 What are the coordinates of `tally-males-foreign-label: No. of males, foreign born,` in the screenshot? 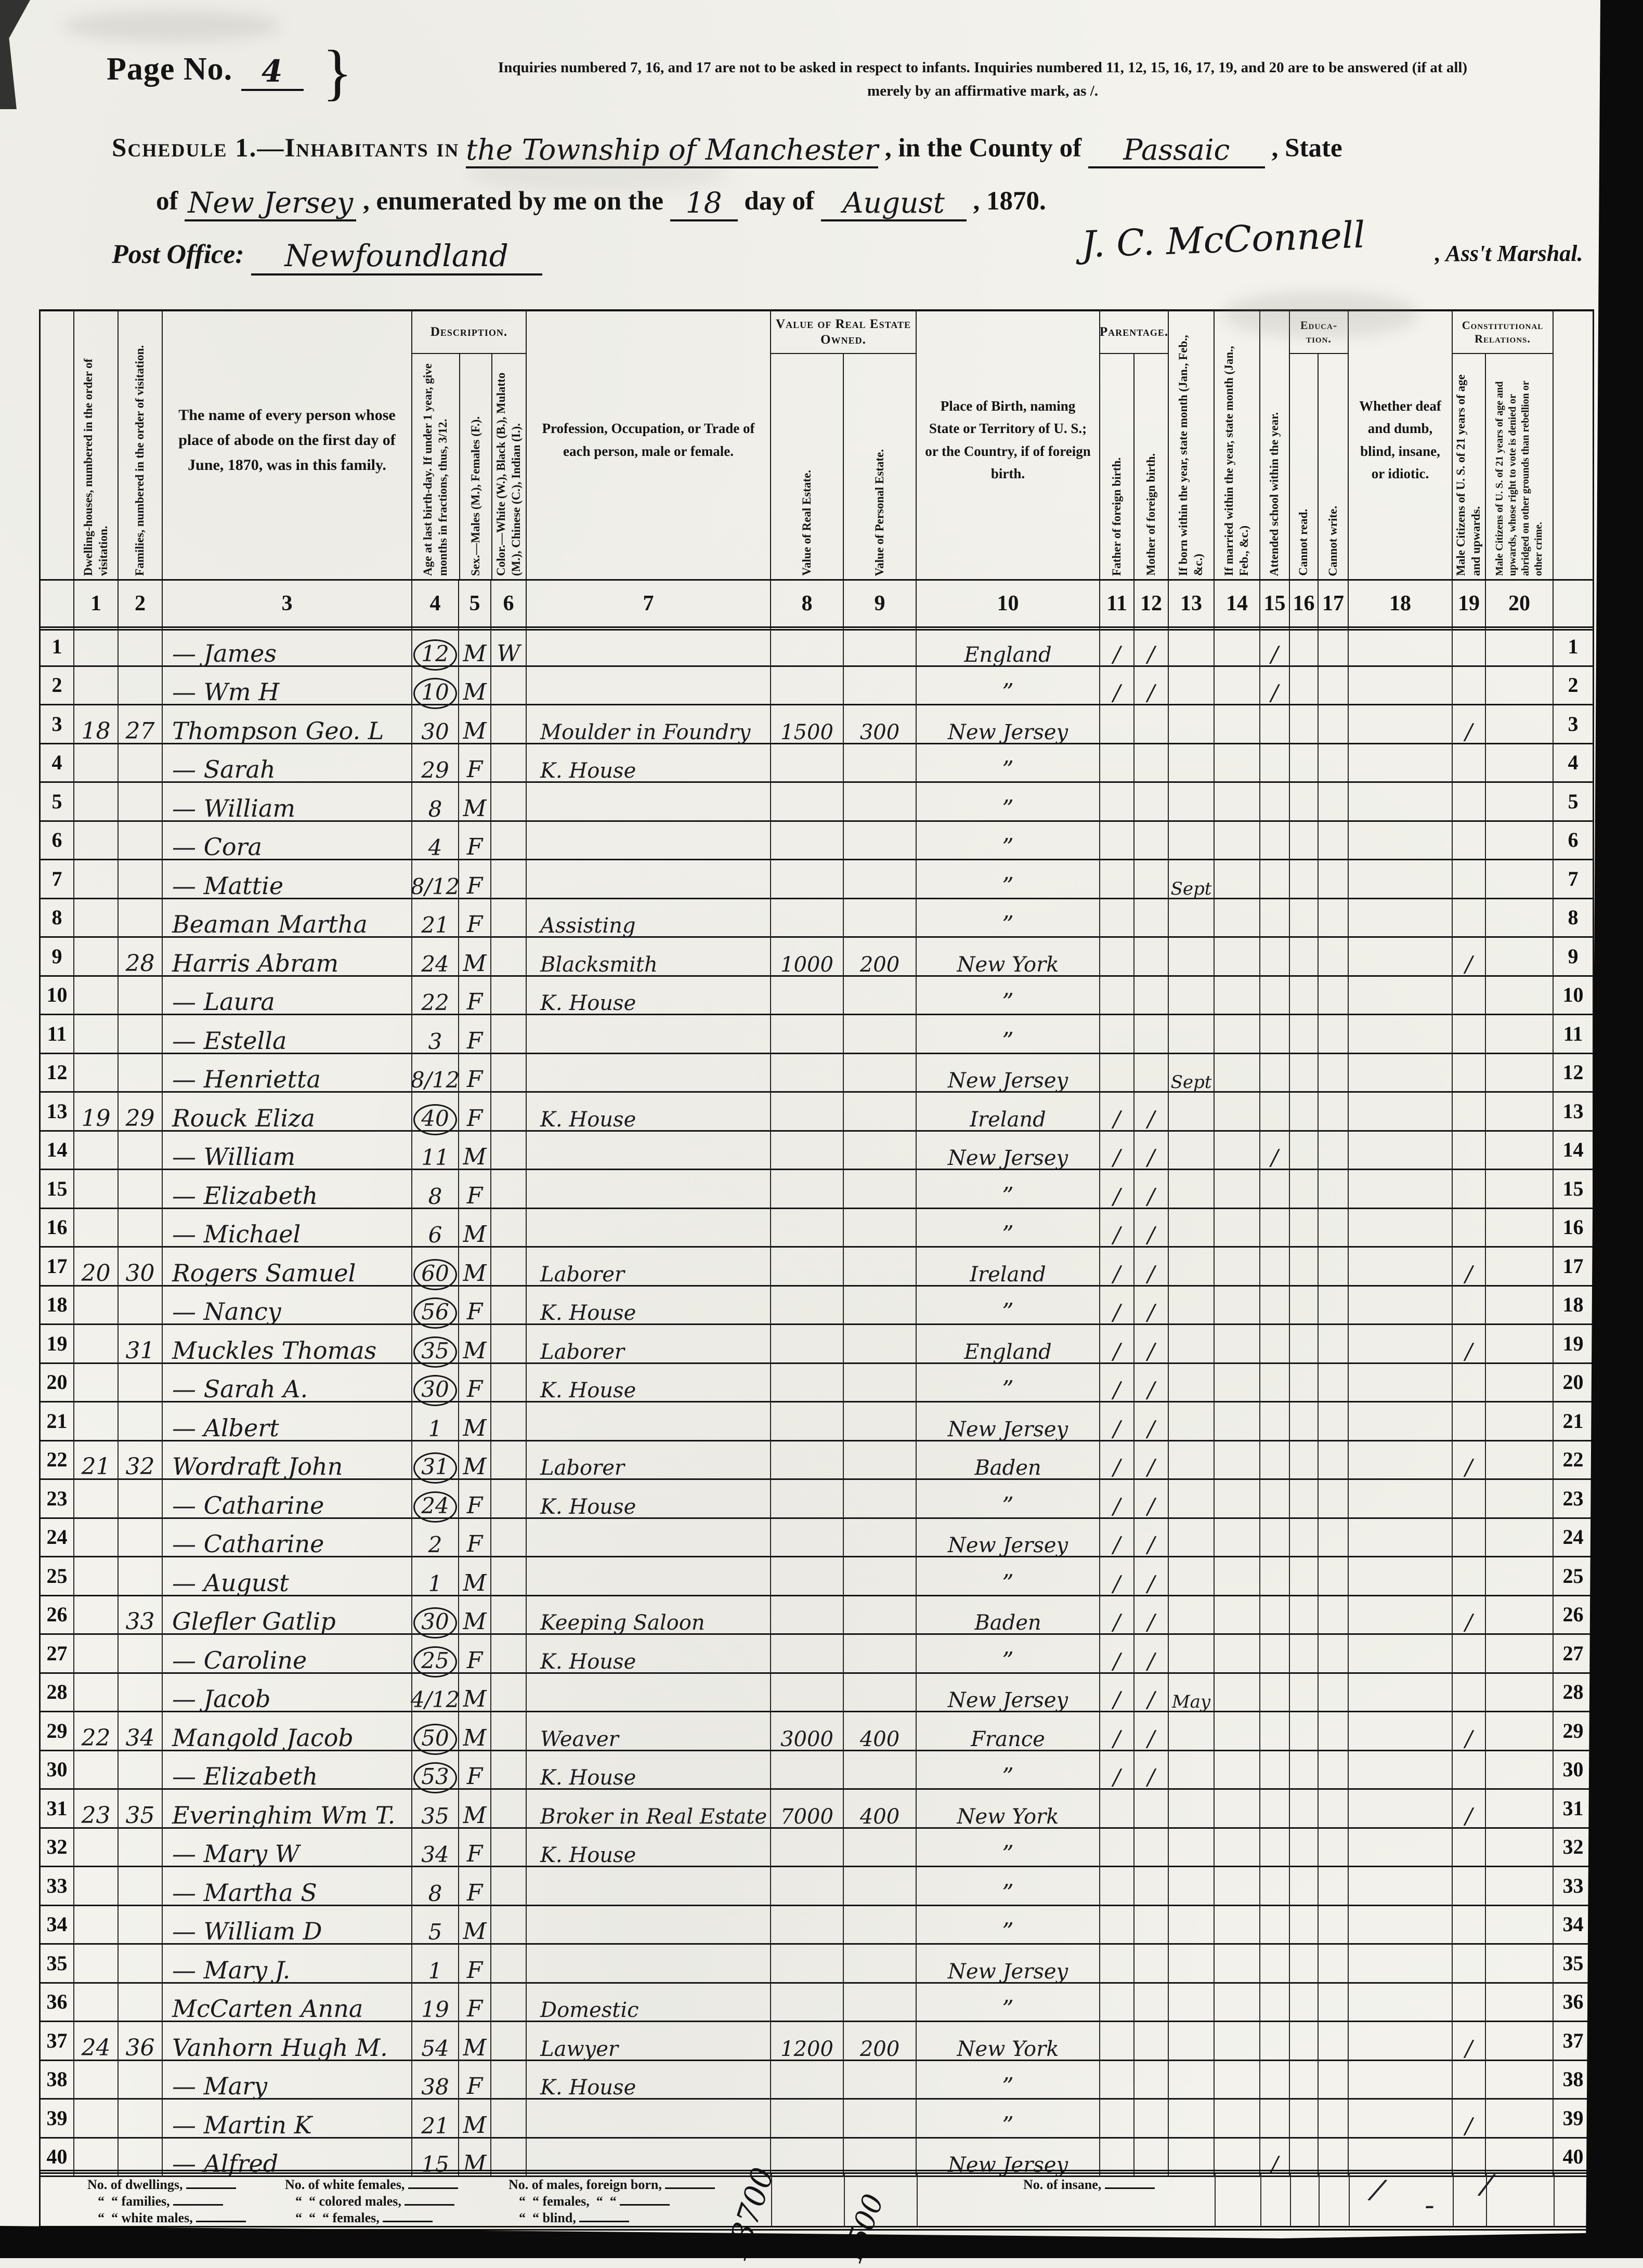 It's located at (585, 2184).